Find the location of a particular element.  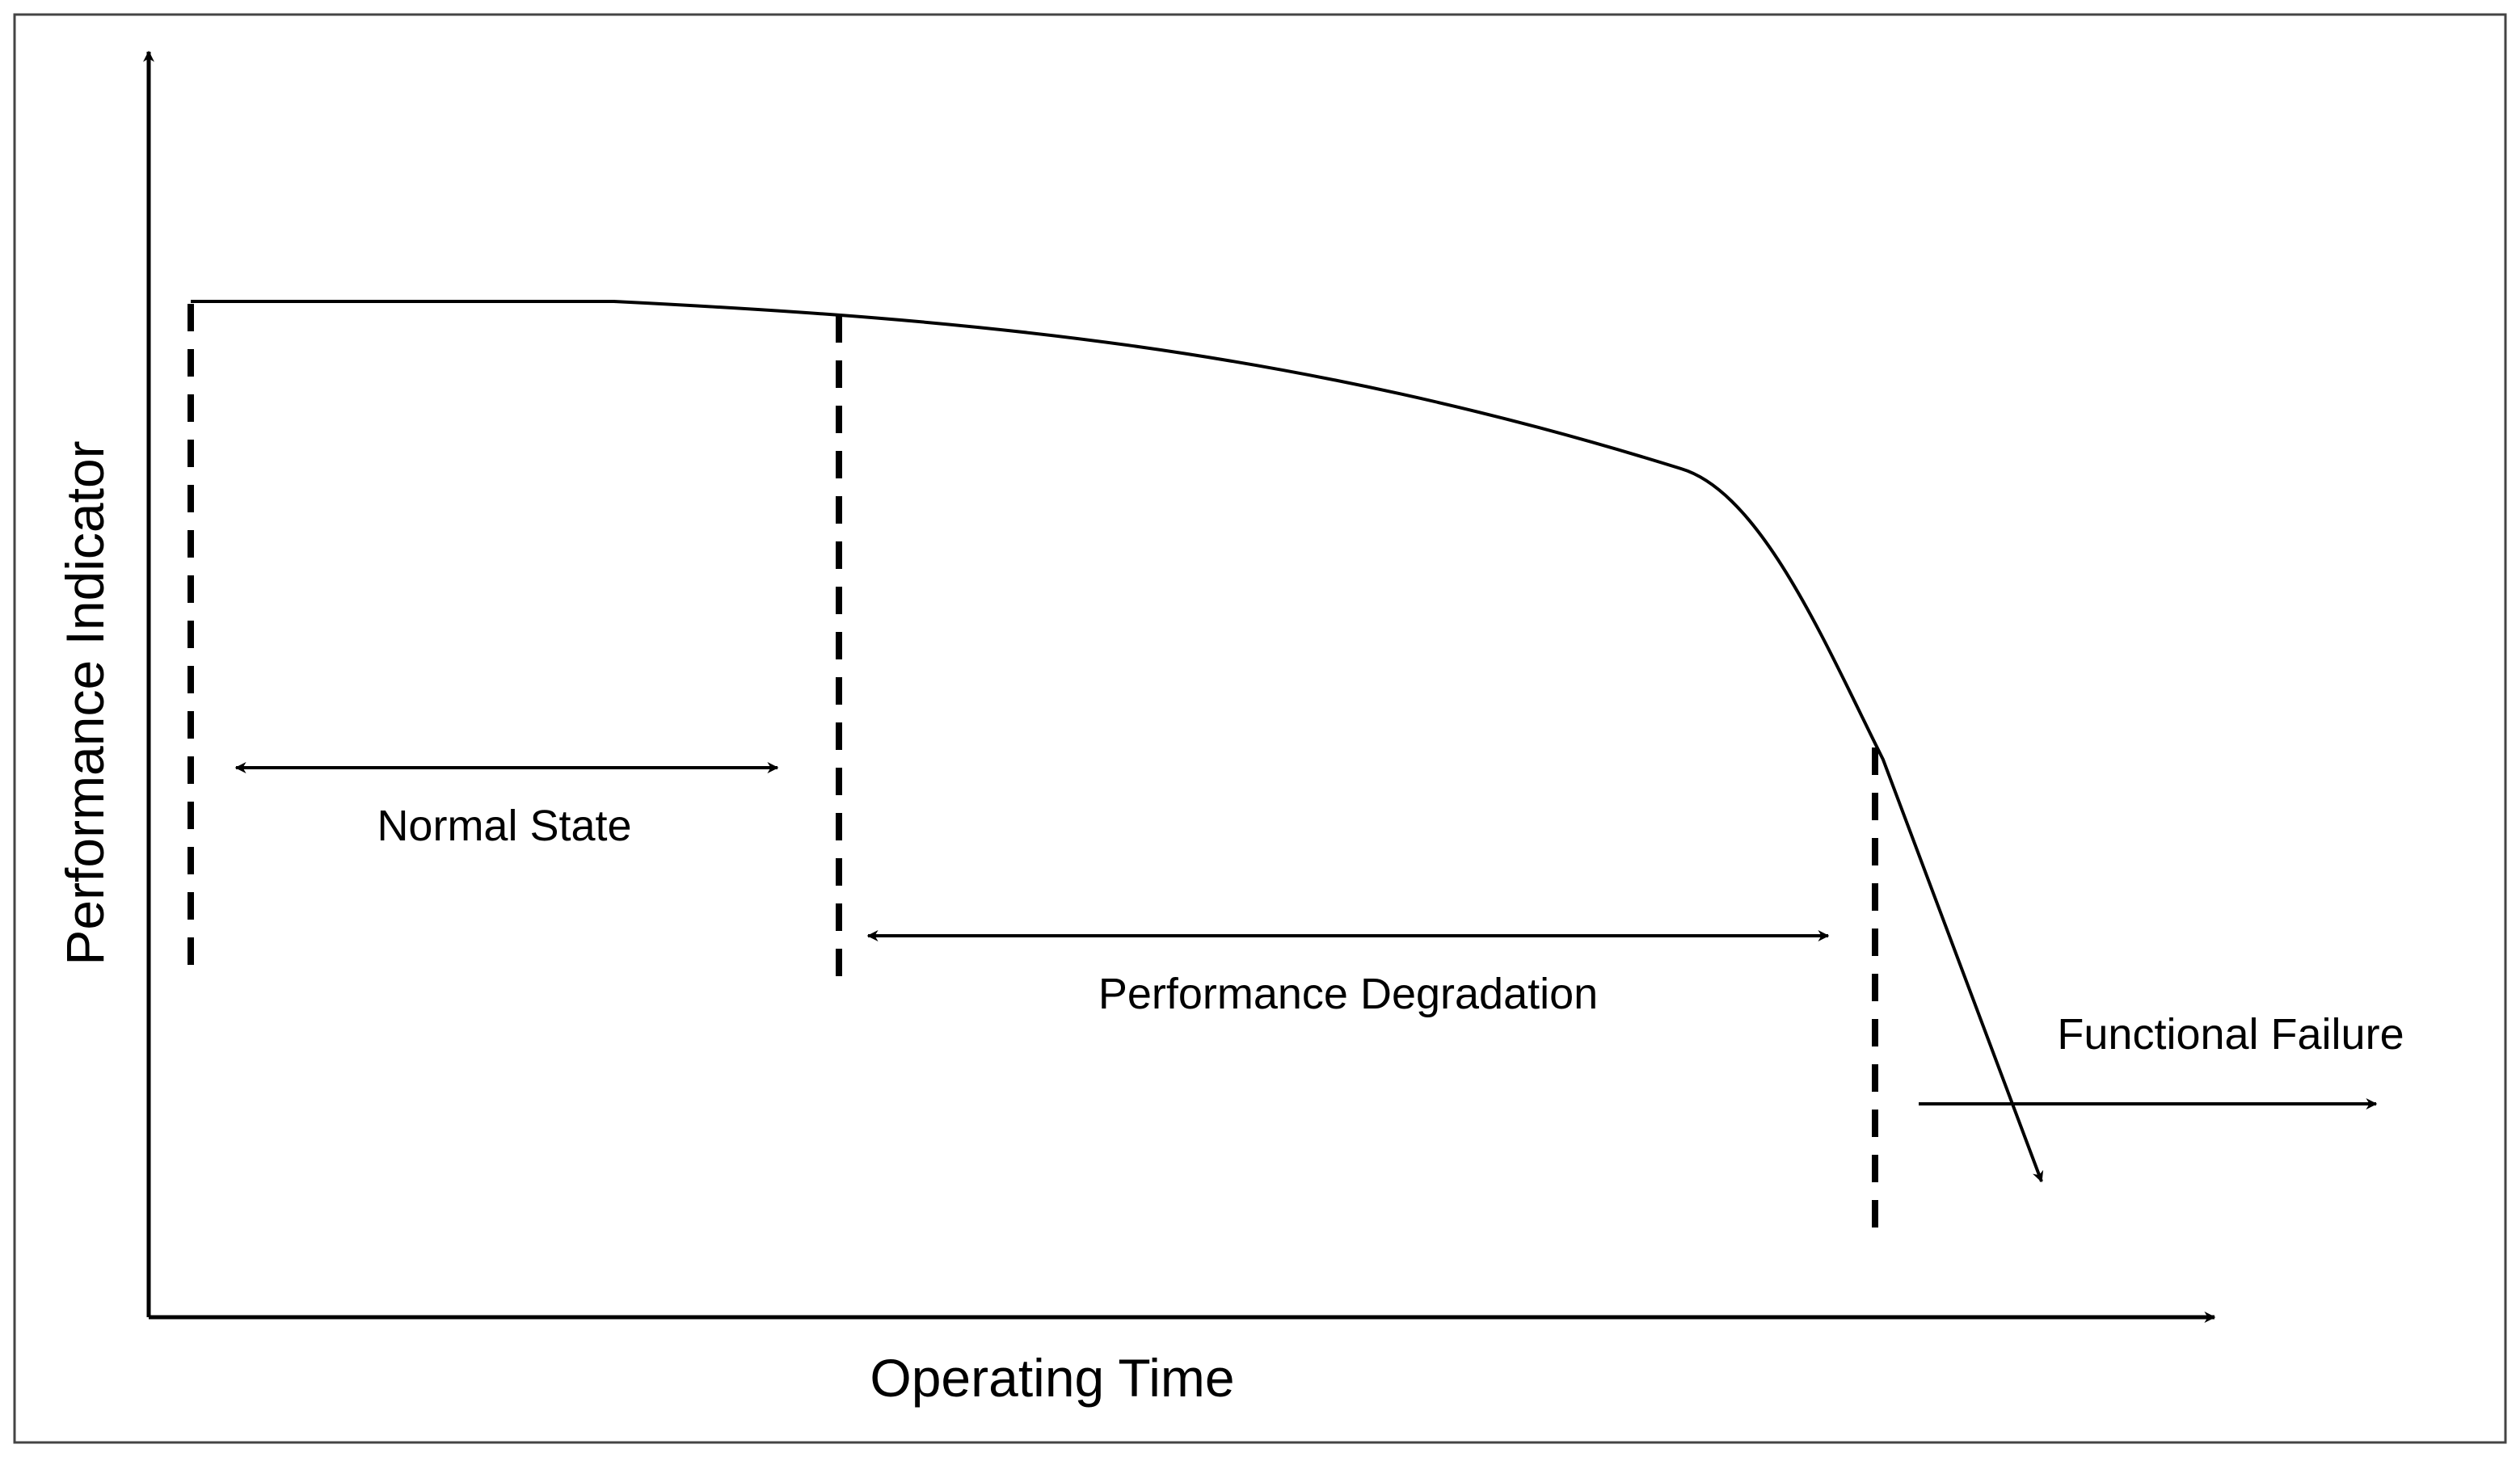

performance-degradation-label: Performance Degradation is located at coordinates (1348, 994).